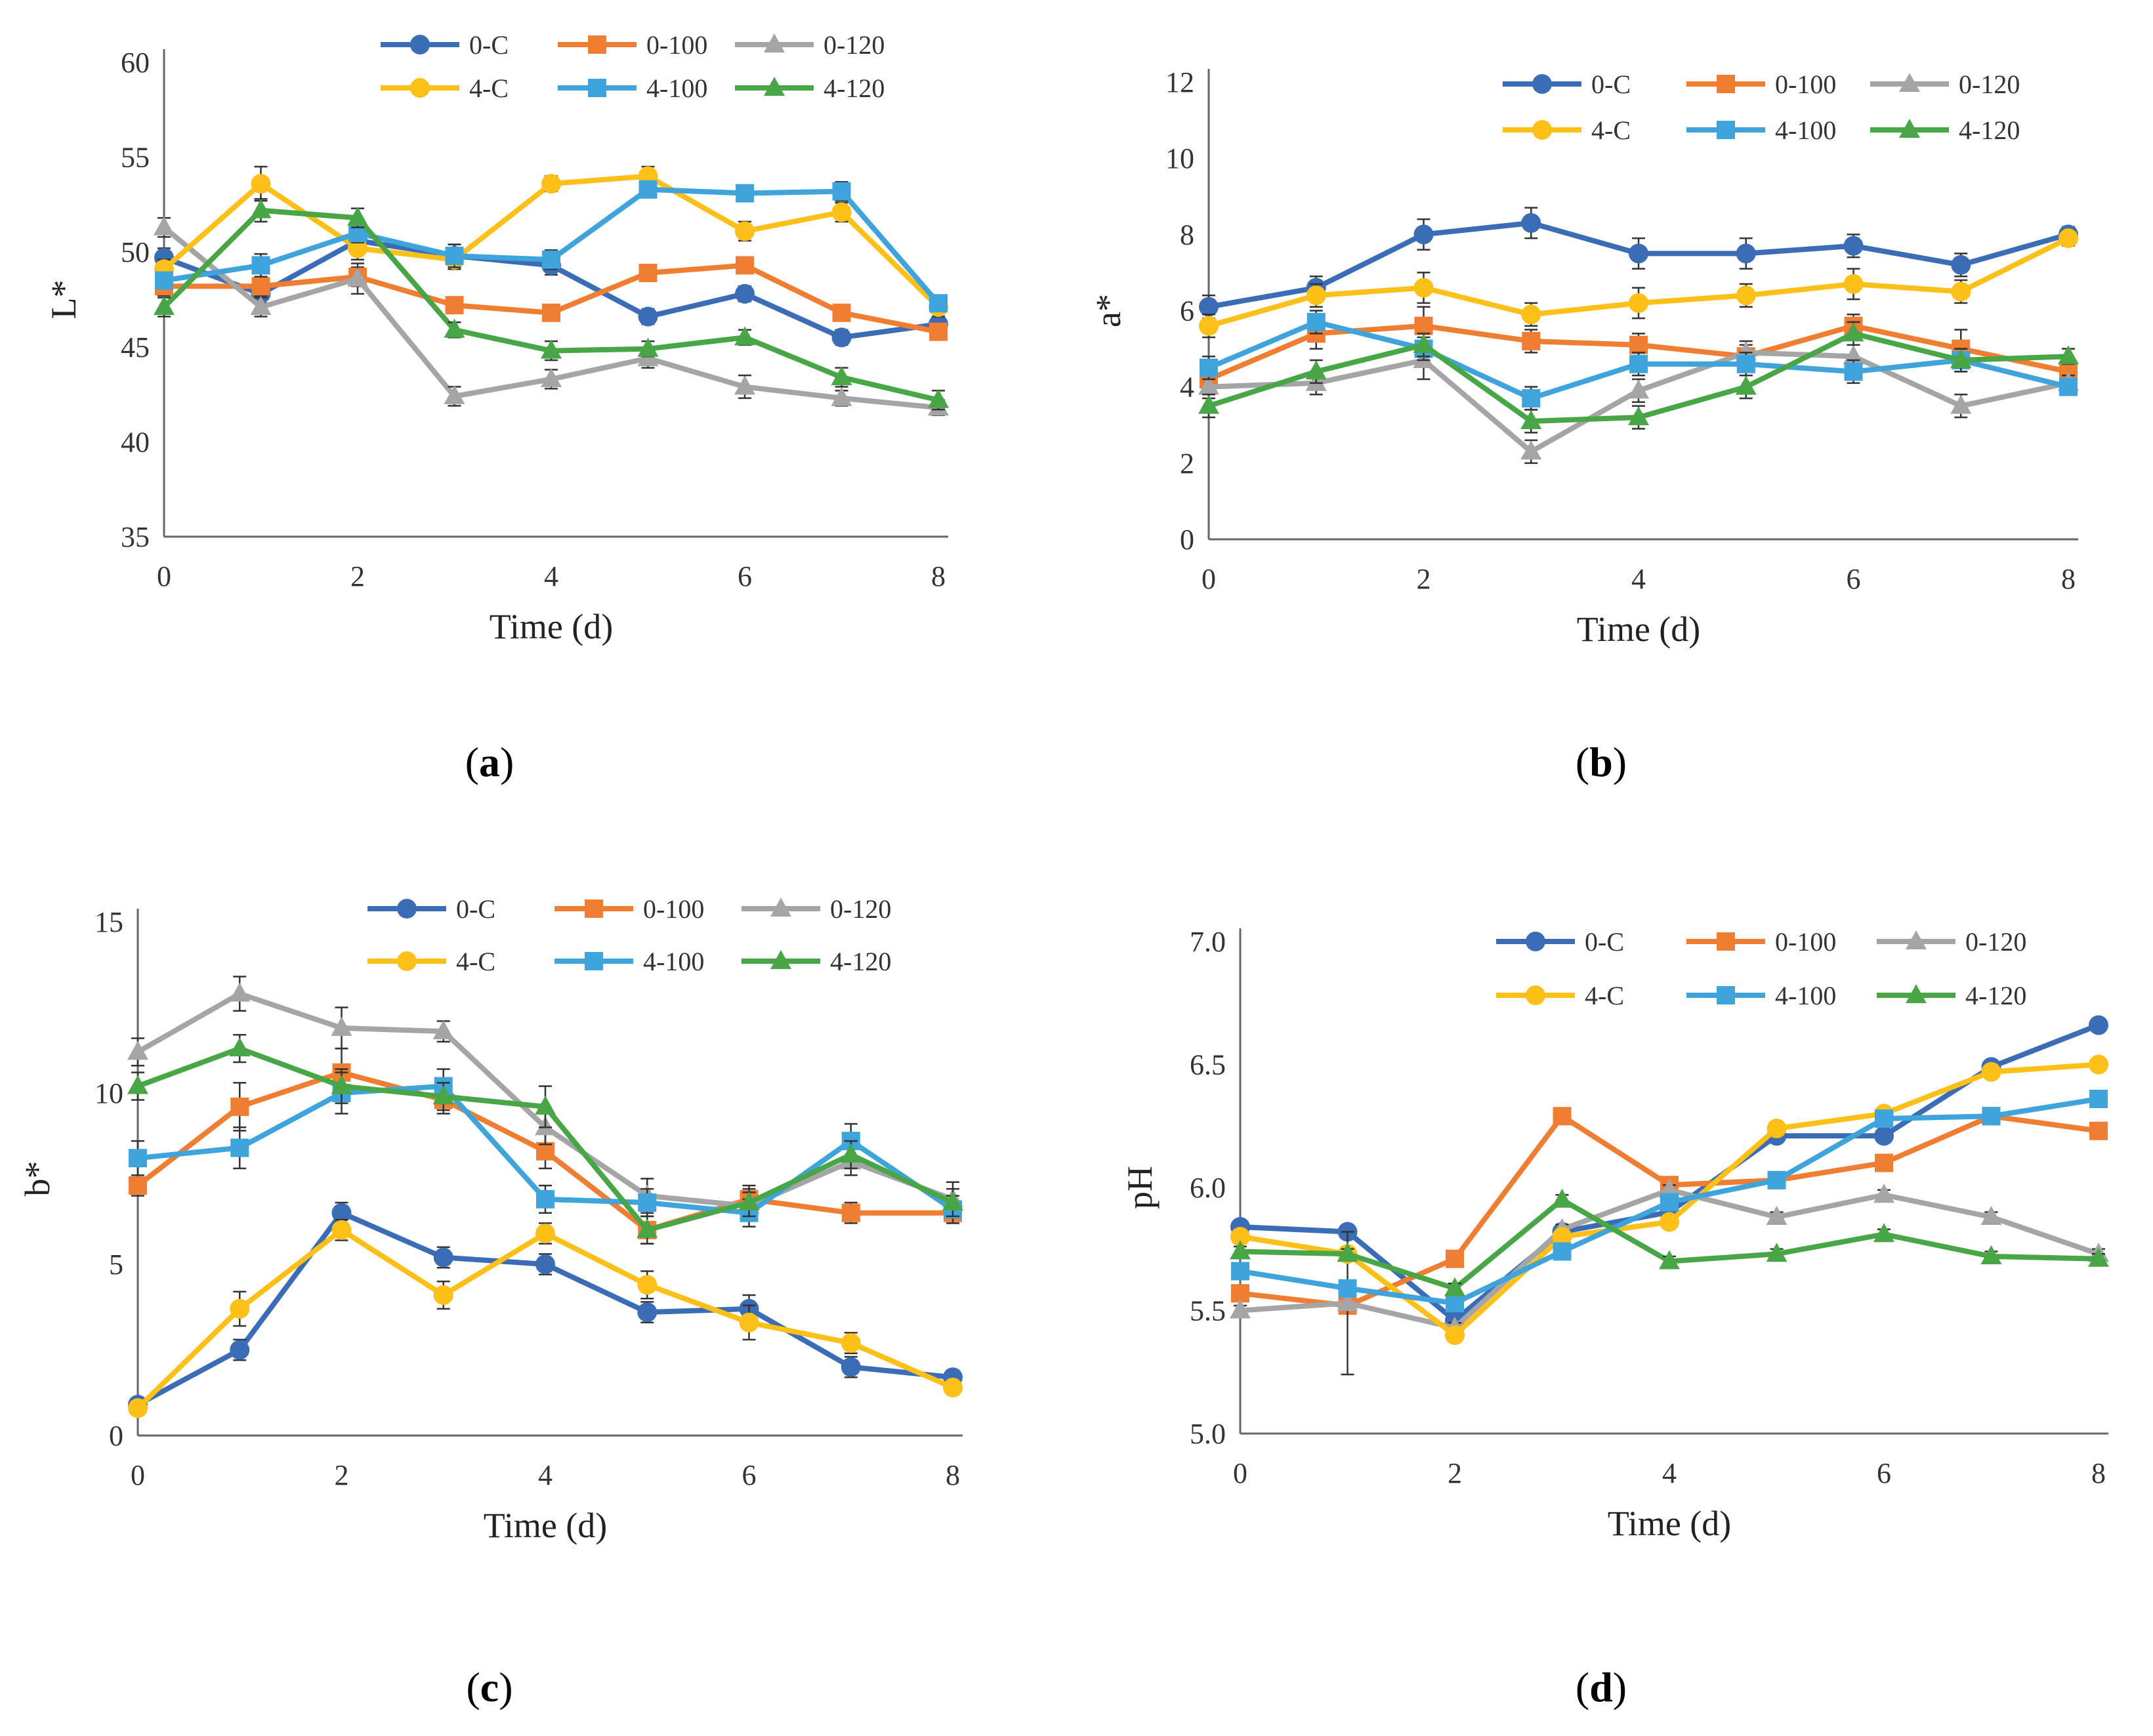 This screenshot has height=1736, width=2153. What do you see at coordinates (1187, 540) in the screenshot?
I see `y-tick-label-b: 0` at bounding box center [1187, 540].